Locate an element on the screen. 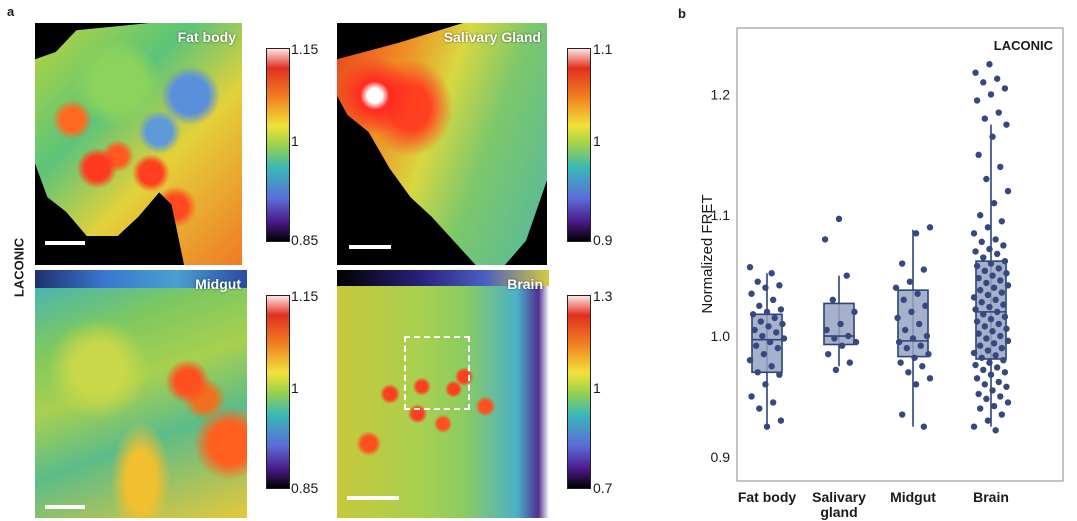 This screenshot has width=1077, height=521. y-tick-label: 1.0 is located at coordinates (721, 336).